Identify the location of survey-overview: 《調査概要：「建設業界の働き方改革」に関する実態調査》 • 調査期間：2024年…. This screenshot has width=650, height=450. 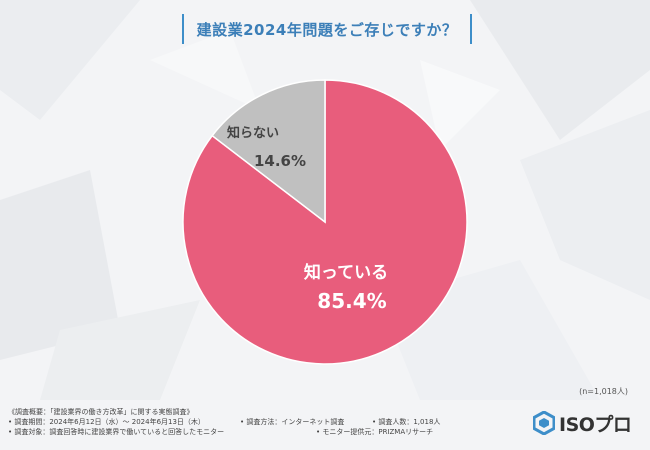
(243, 422).